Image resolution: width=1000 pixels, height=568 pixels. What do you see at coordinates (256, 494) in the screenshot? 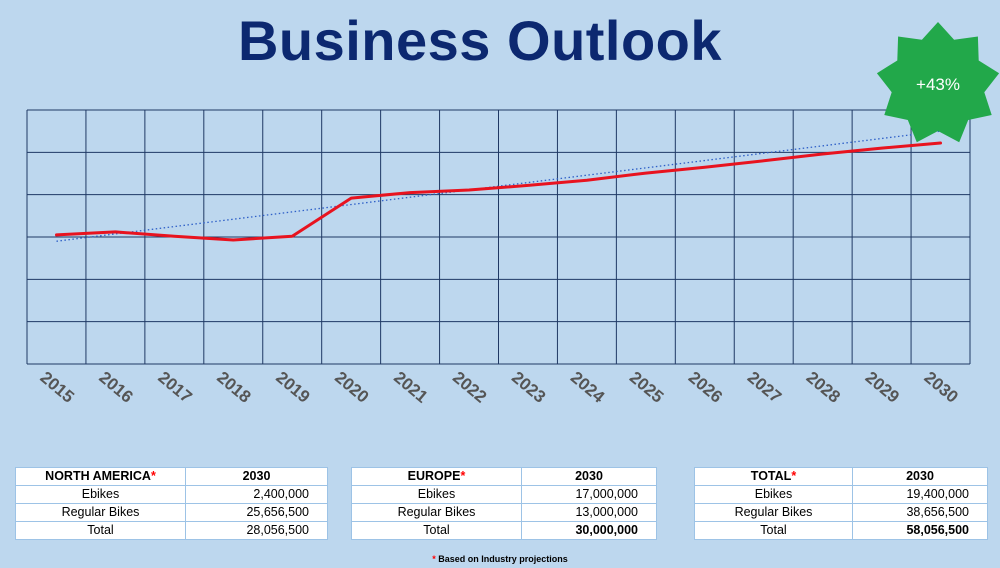
I see `row-value: 2,400,000` at bounding box center [256, 494].